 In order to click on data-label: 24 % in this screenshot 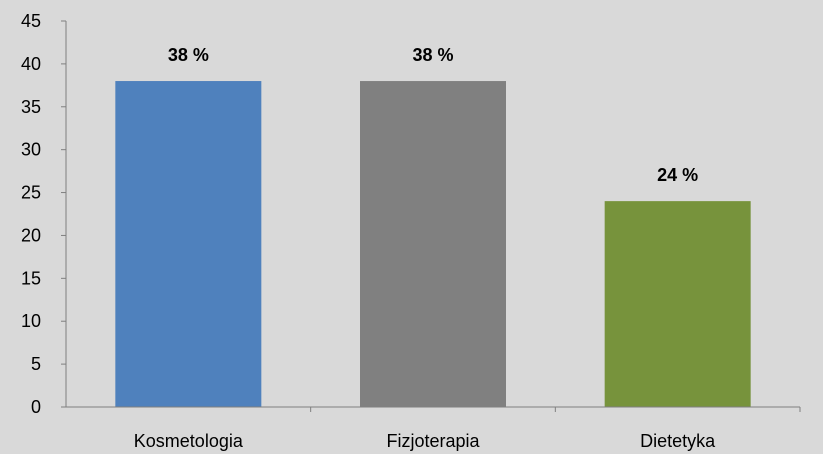, I will do `click(677, 175)`.